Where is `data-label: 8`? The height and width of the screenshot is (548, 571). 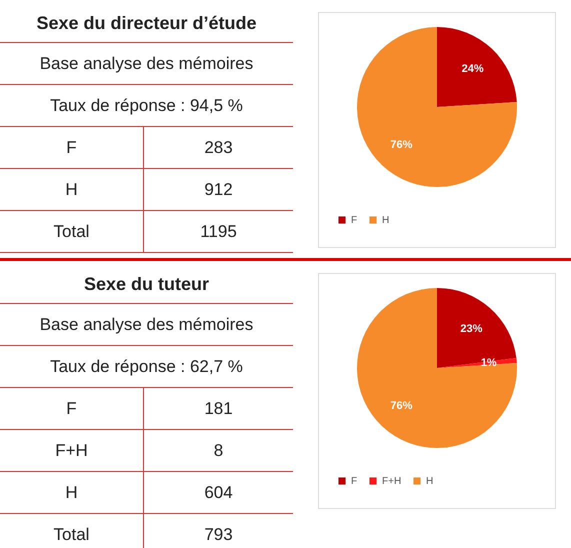 data-label: 8 is located at coordinates (218, 451).